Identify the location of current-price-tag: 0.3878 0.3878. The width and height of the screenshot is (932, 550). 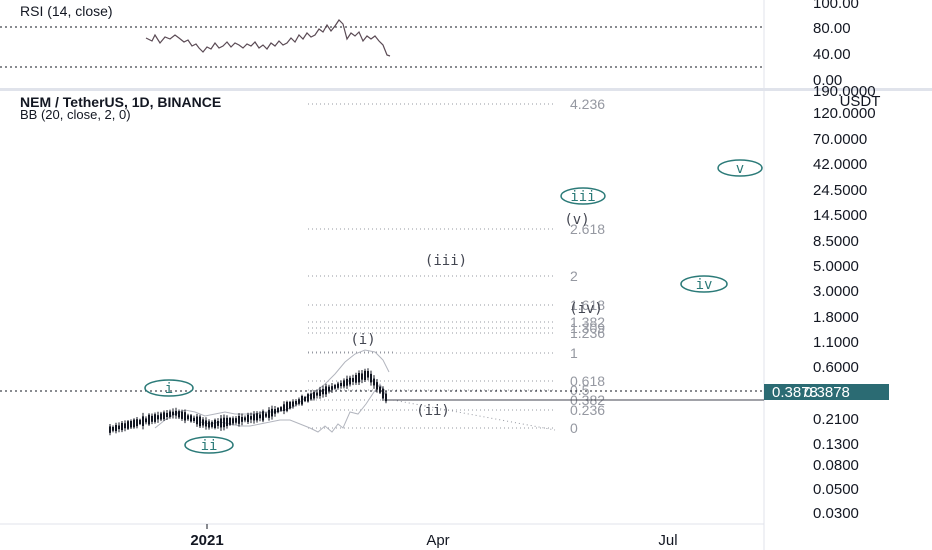
(826, 392).